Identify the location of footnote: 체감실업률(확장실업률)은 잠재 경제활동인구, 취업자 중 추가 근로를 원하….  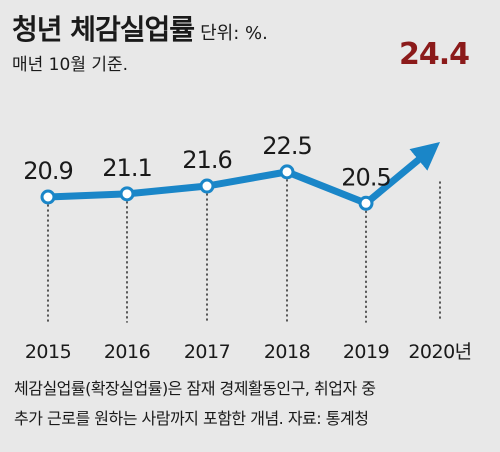
(253, 404).